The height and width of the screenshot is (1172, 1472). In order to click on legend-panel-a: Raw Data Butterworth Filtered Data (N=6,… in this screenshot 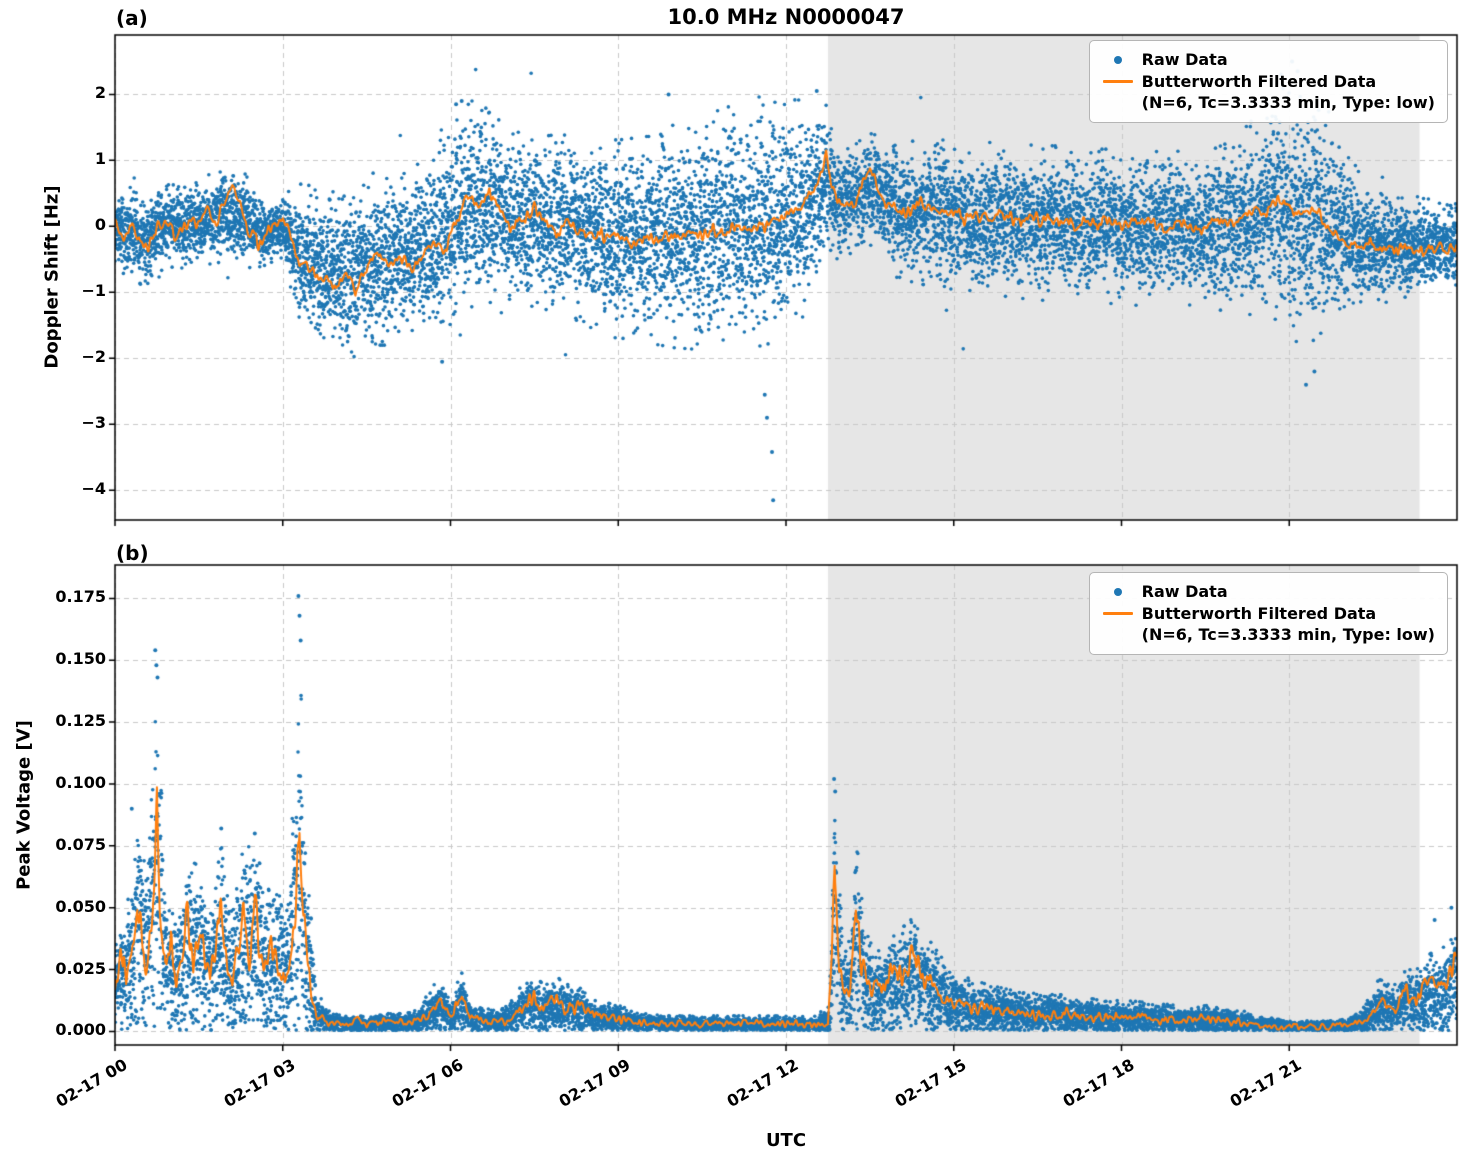, I will do `click(1268, 81)`.